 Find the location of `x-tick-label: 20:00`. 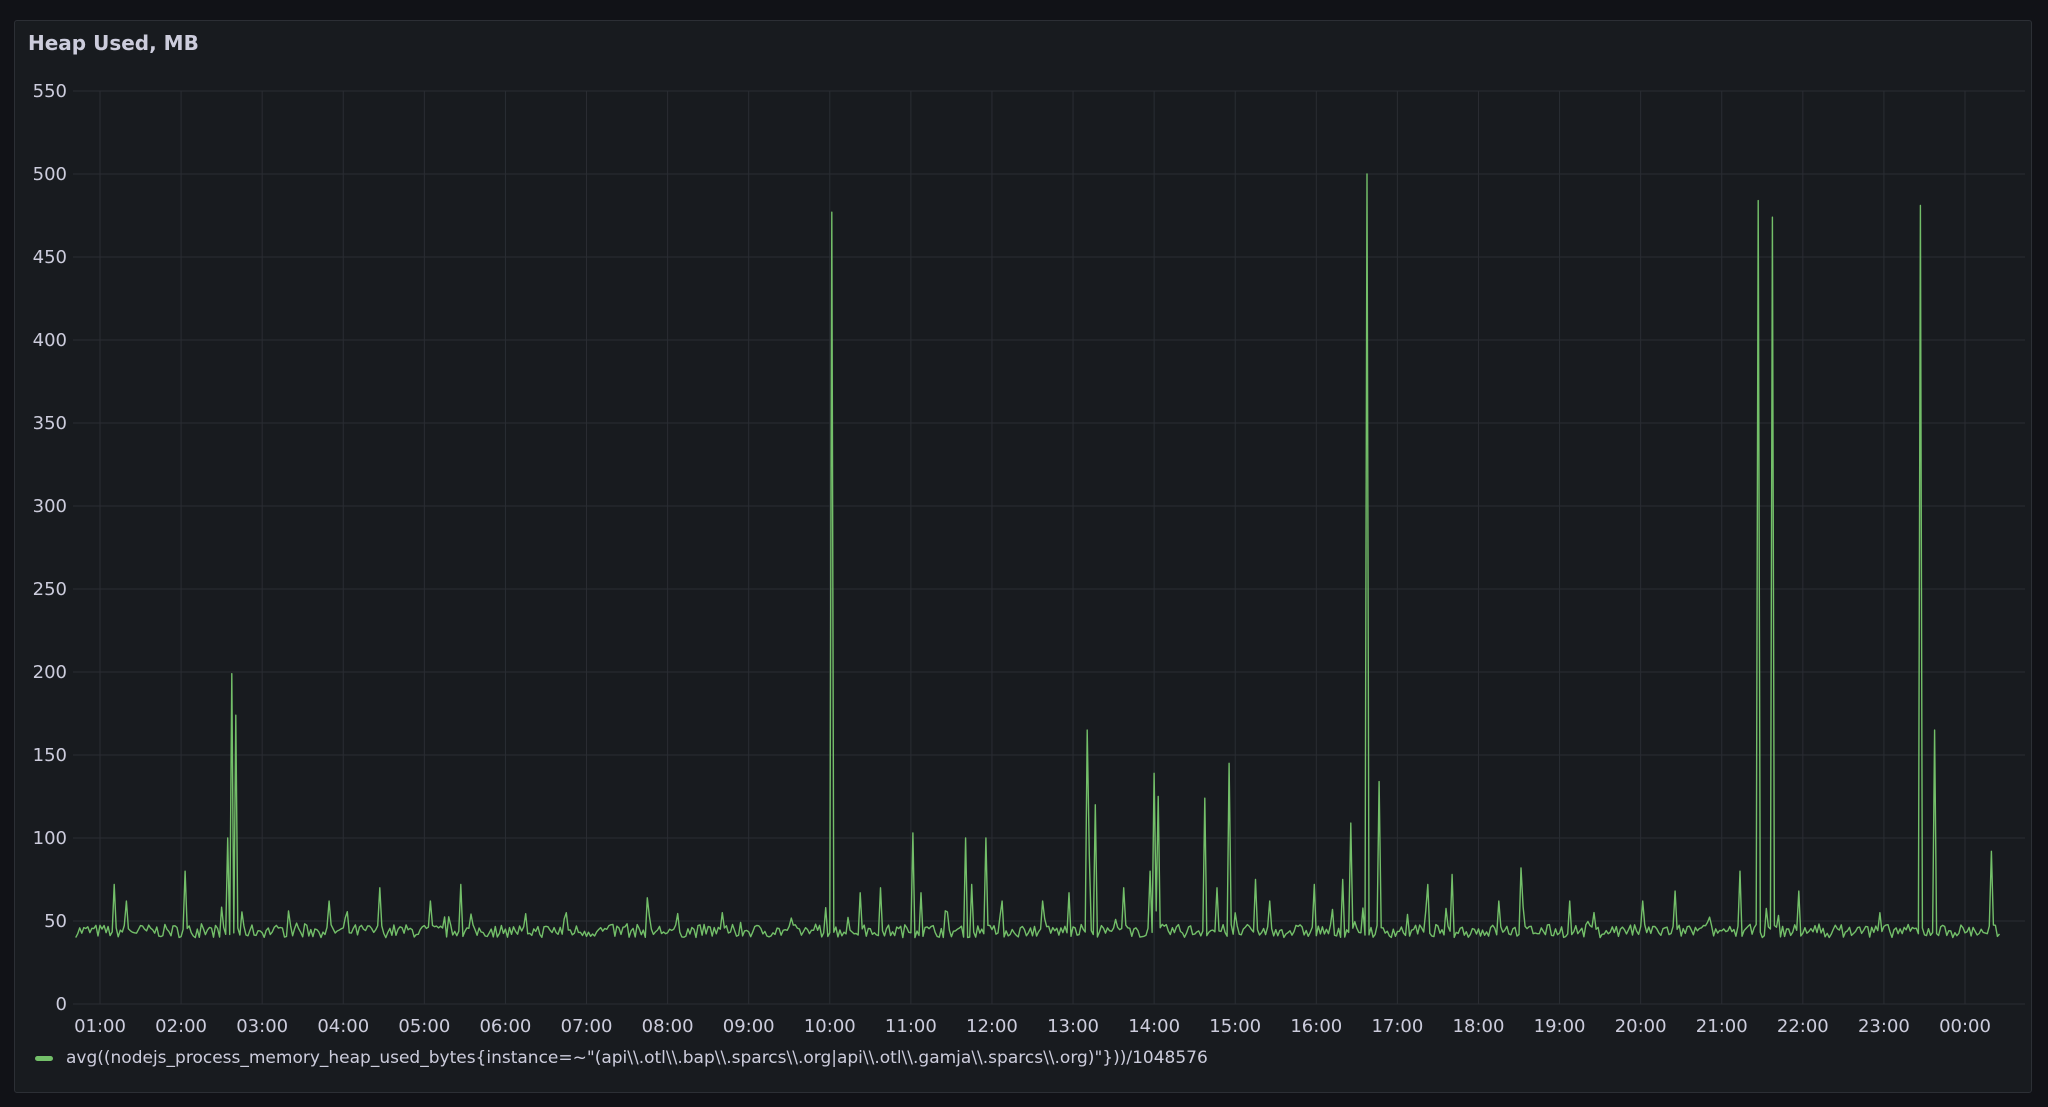

x-tick-label: 20:00 is located at coordinates (1641, 1026).